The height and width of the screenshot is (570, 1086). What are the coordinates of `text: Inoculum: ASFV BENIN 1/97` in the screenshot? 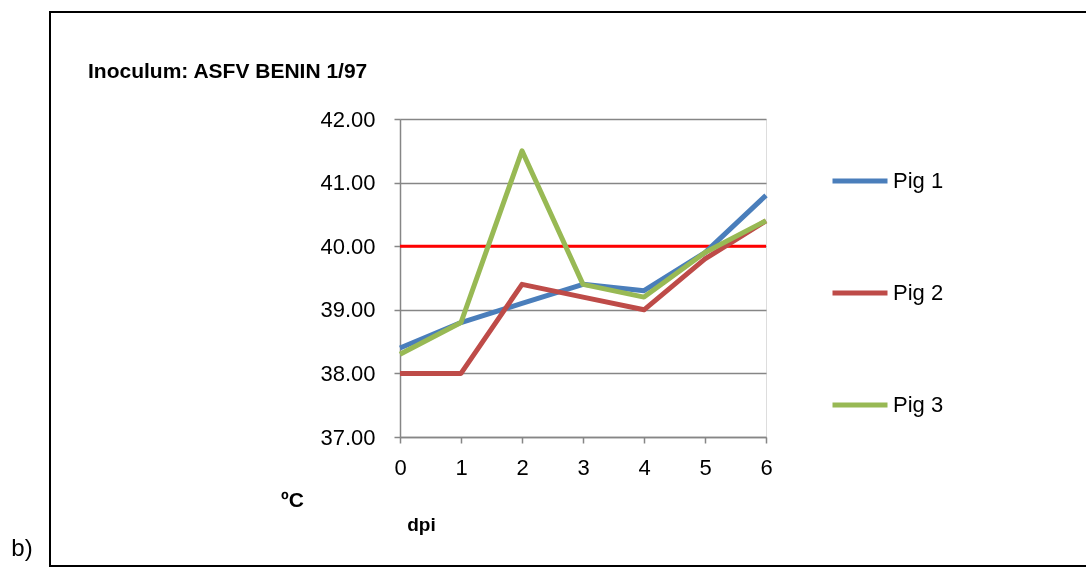 It's located at (228, 70).